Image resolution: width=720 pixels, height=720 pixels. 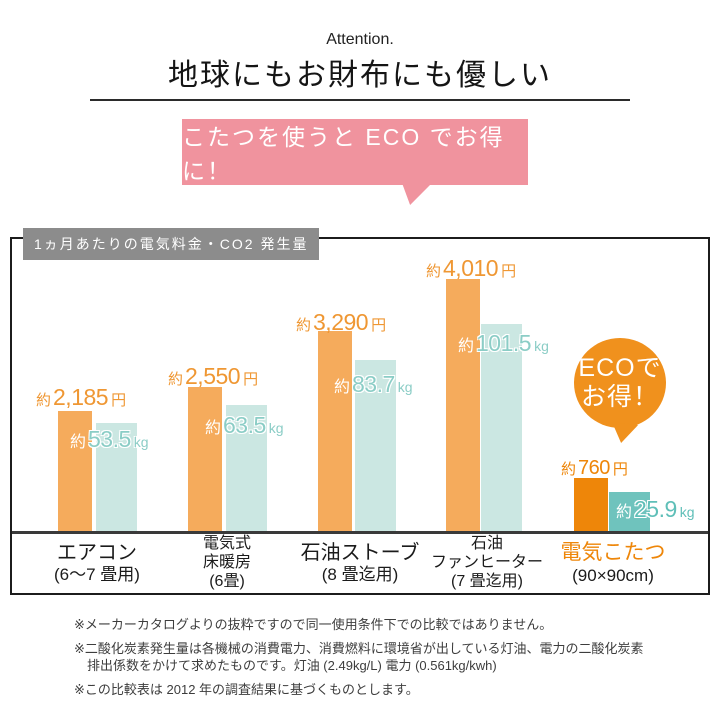 I want to click on price-value: 2,185, so click(x=81, y=397).